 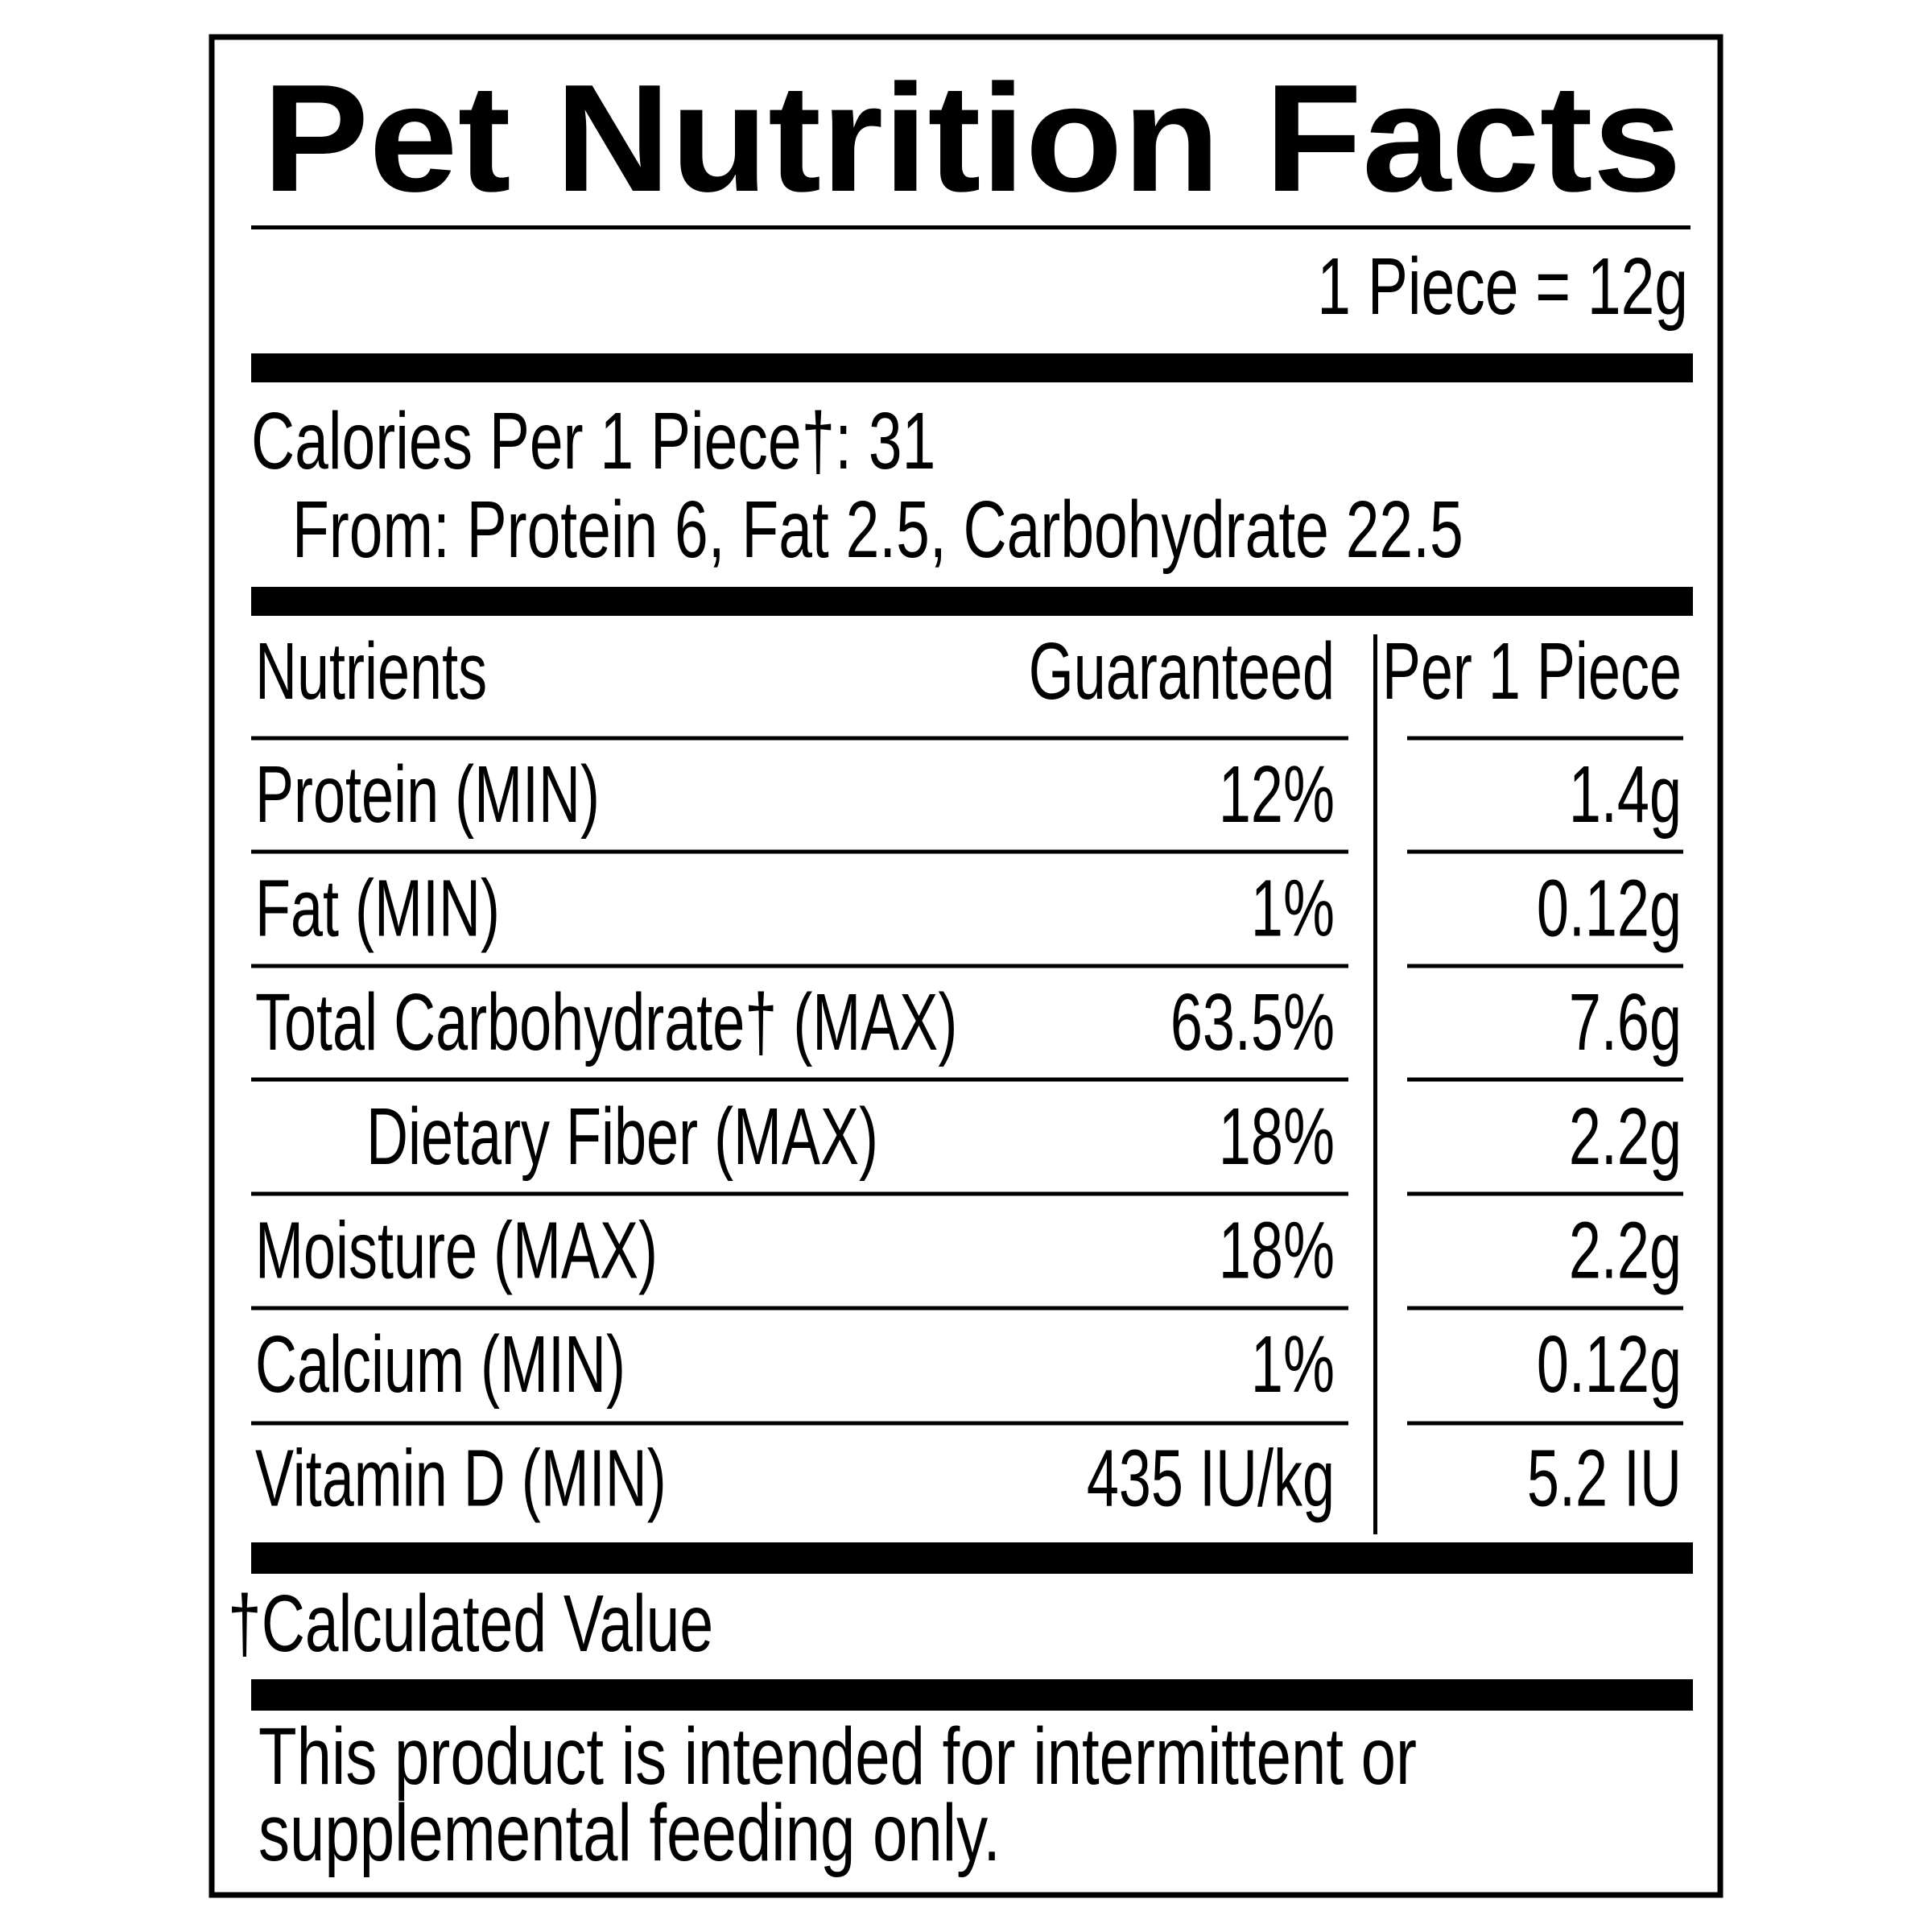 What do you see at coordinates (461, 1478) in the screenshot?
I see `nutrient-name: Vitamin D (MIN)` at bounding box center [461, 1478].